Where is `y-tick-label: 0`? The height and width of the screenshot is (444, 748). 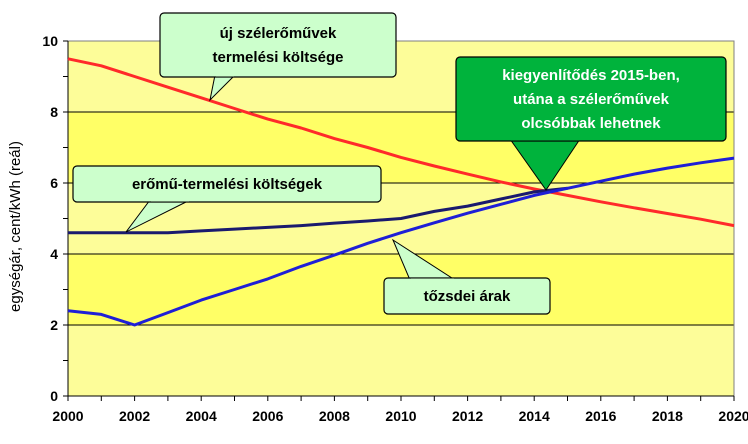 y-tick-label: 0 is located at coordinates (54, 396).